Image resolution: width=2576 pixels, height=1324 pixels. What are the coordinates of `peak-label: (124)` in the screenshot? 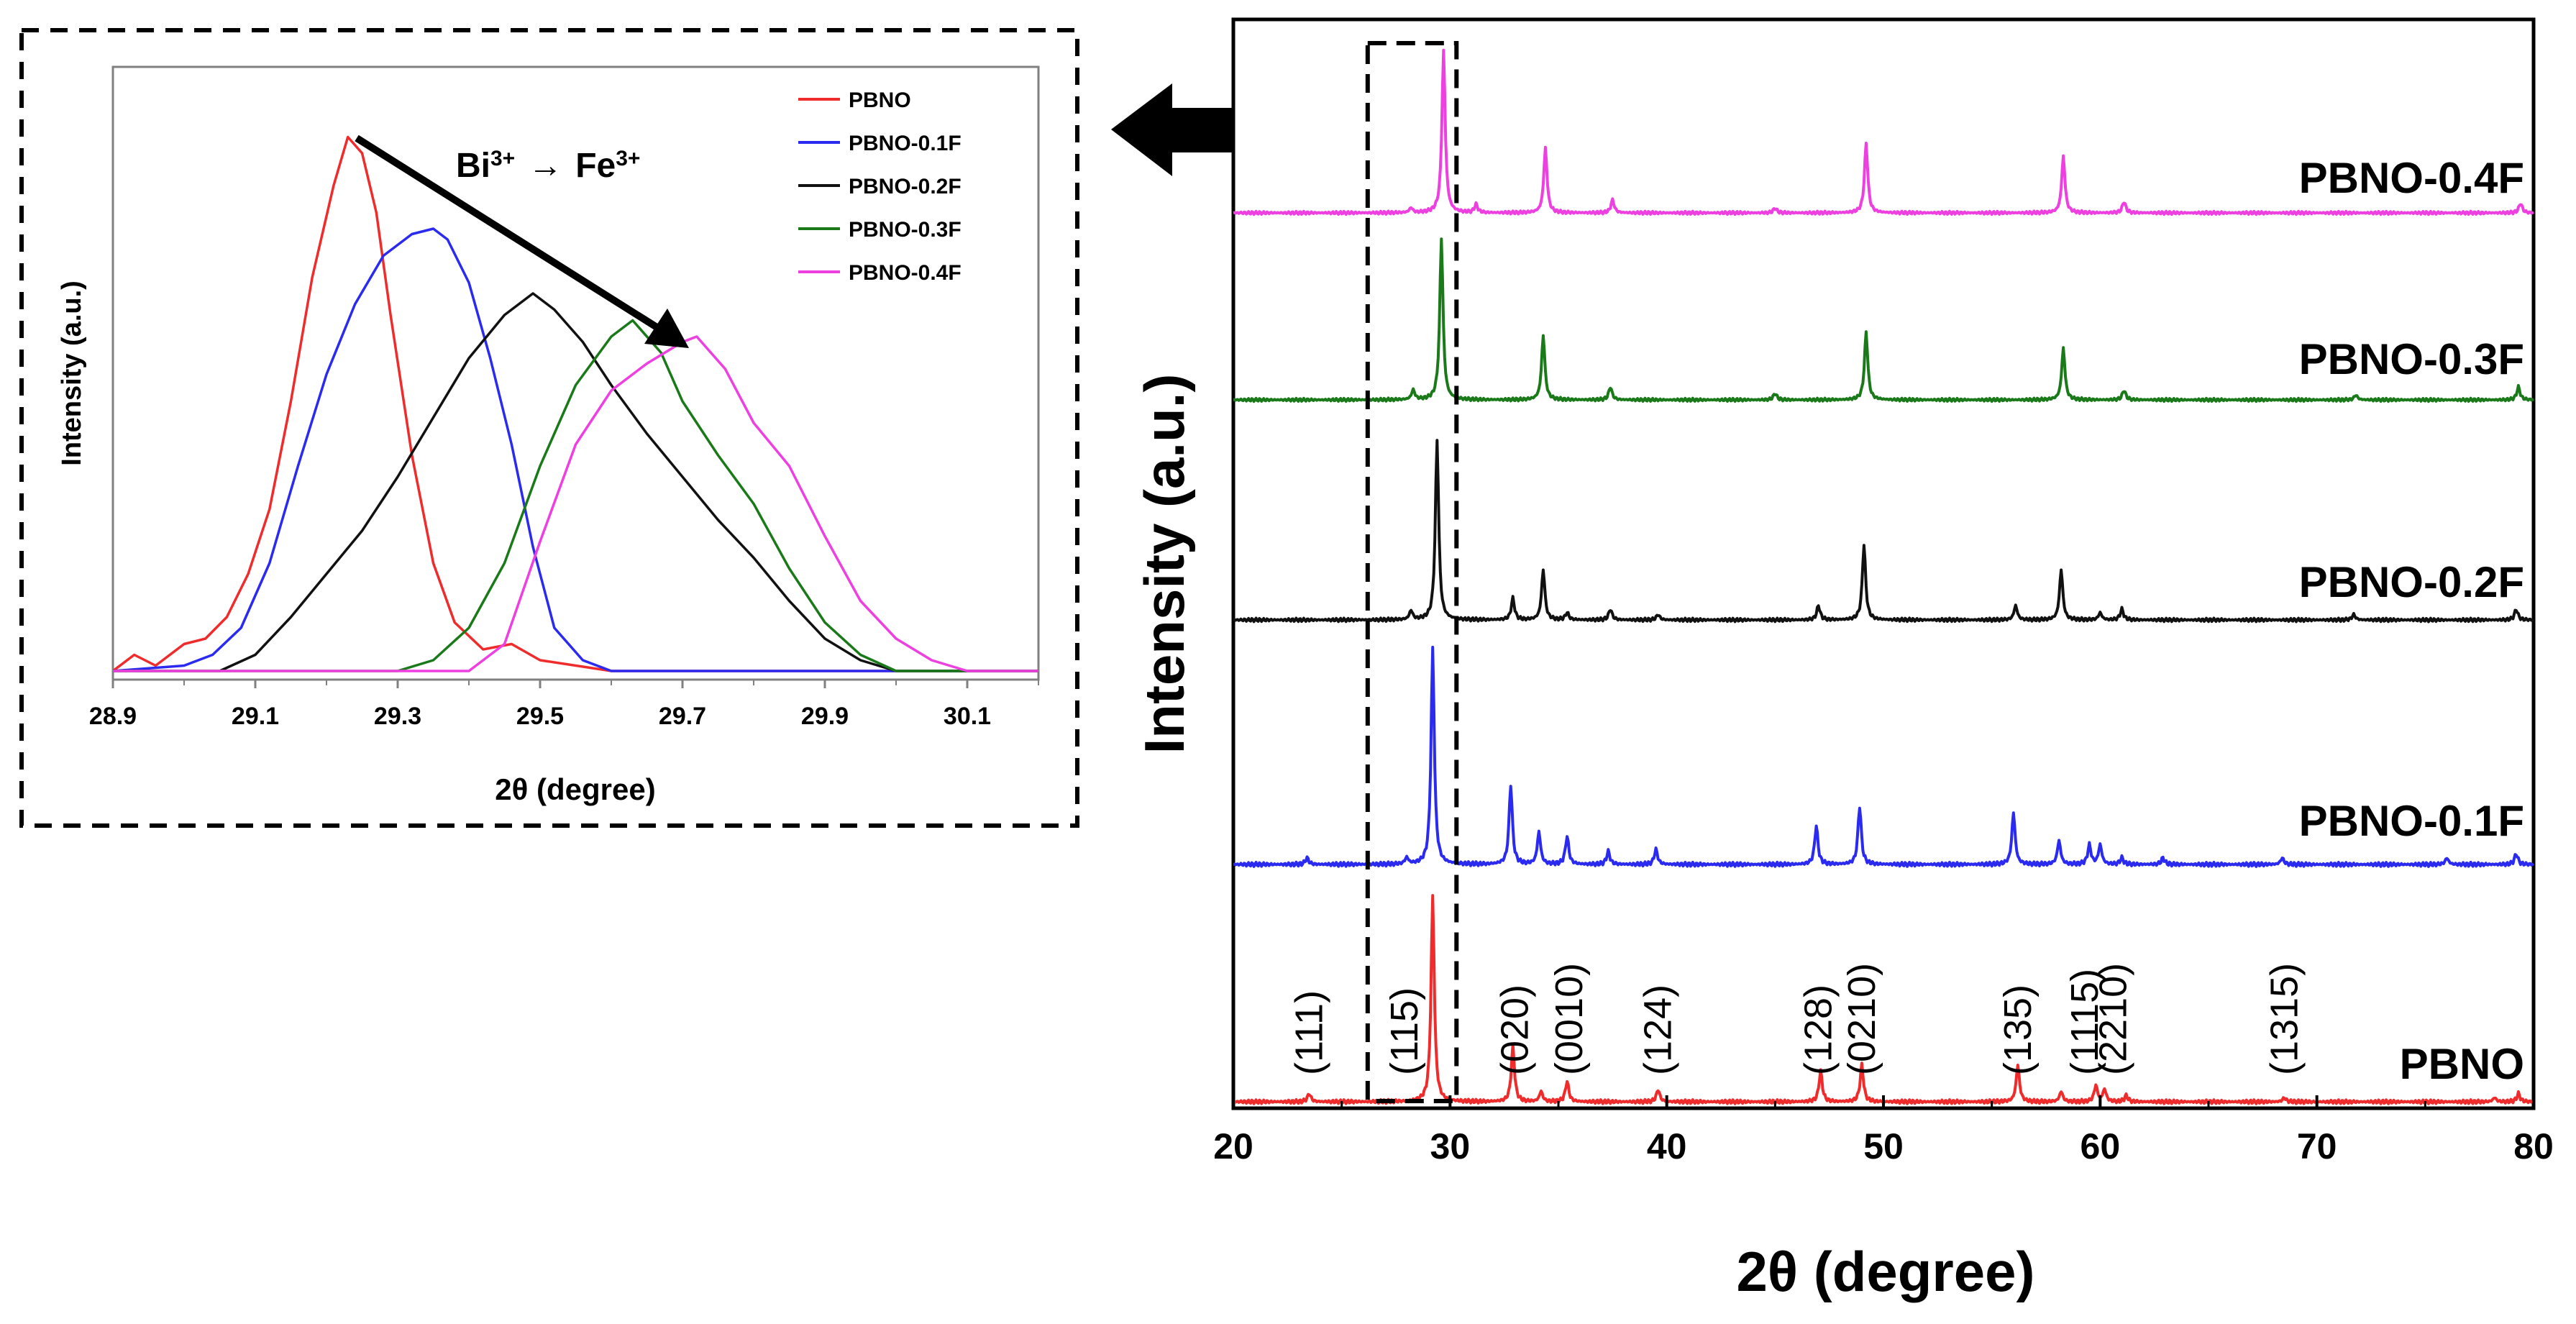 It's located at (1658, 1030).